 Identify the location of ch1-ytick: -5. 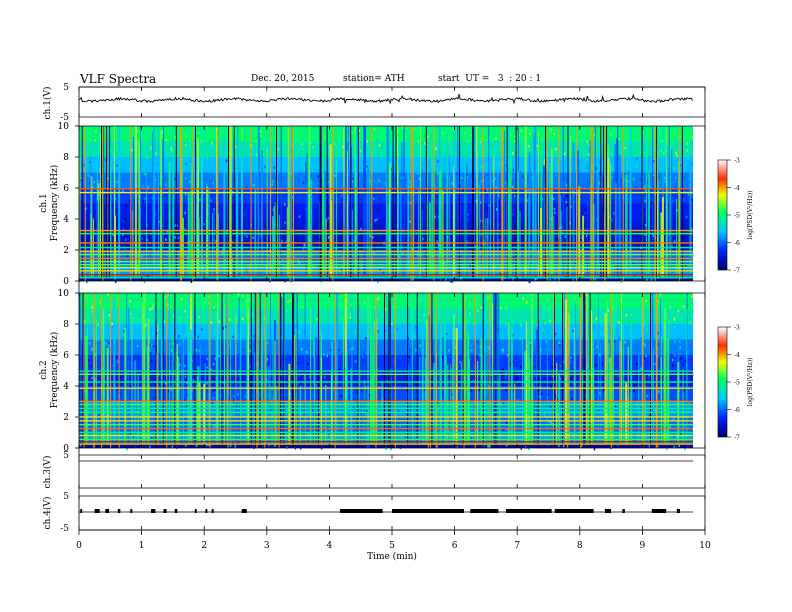
(64, 118).